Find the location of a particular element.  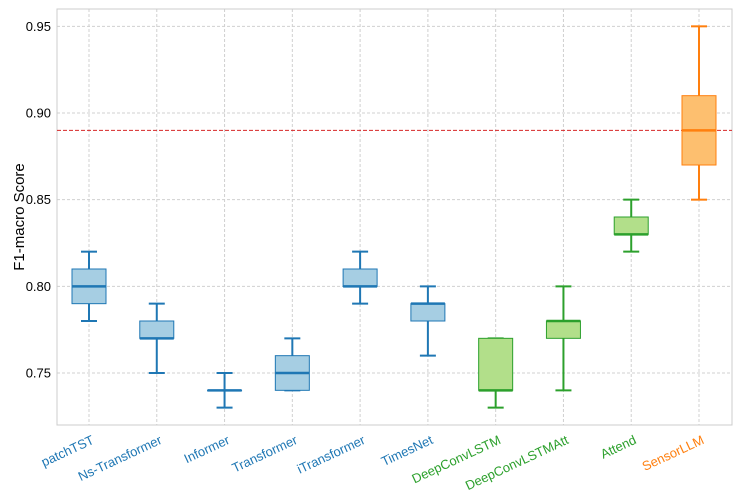

y-tick-label: 0.75 is located at coordinates (38, 373).